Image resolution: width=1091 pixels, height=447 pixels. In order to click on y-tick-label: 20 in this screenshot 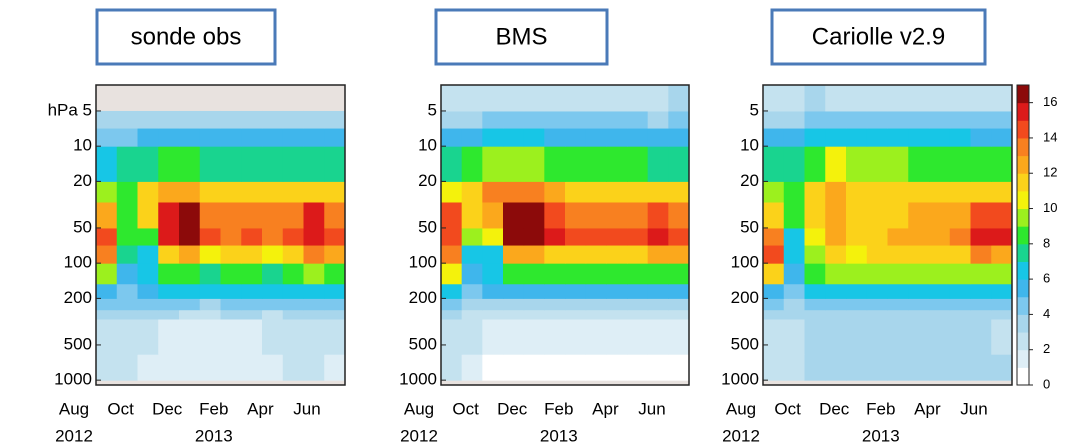, I will do `click(427, 180)`.